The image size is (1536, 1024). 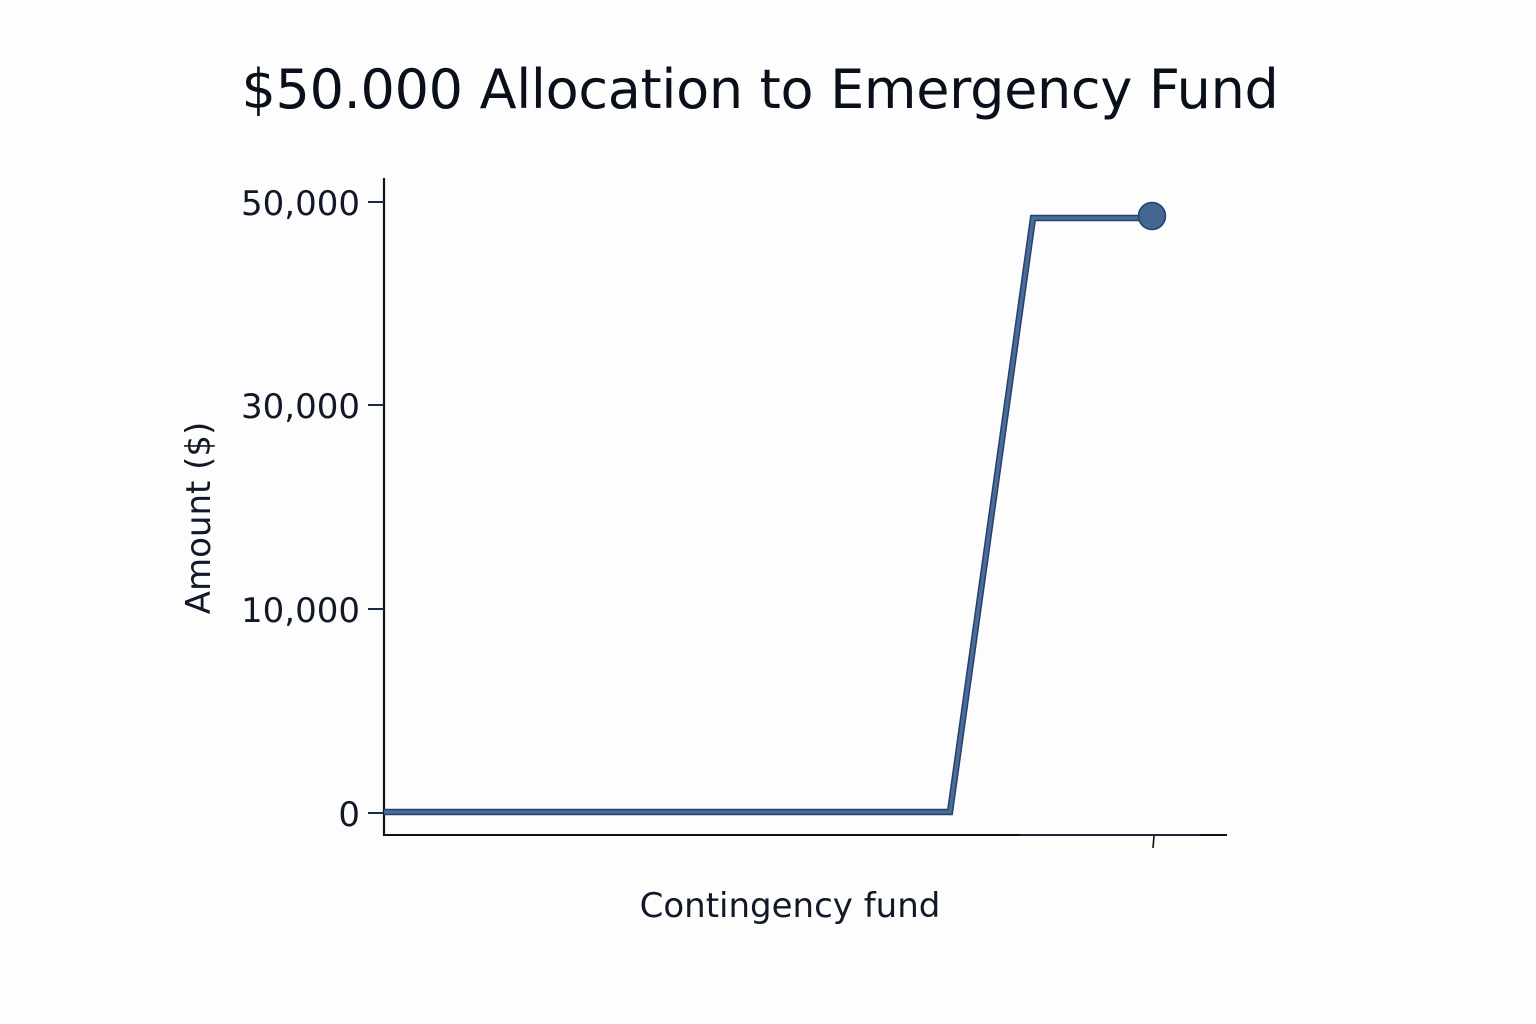 I want to click on y-tick-label-50000: 50,000, so click(x=300, y=204).